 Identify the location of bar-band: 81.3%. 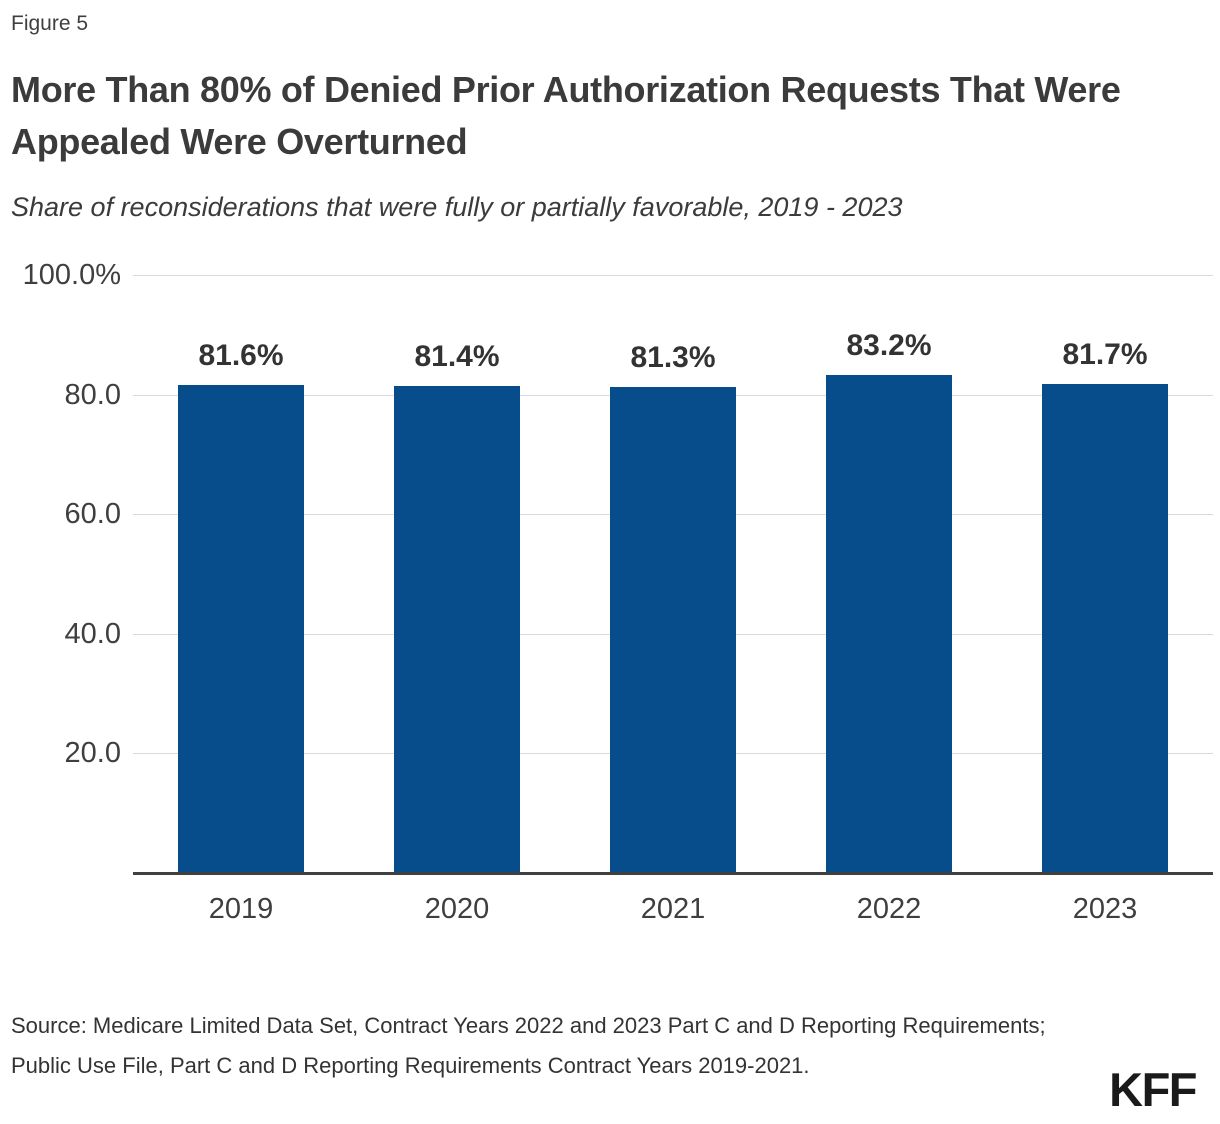
(673, 574).